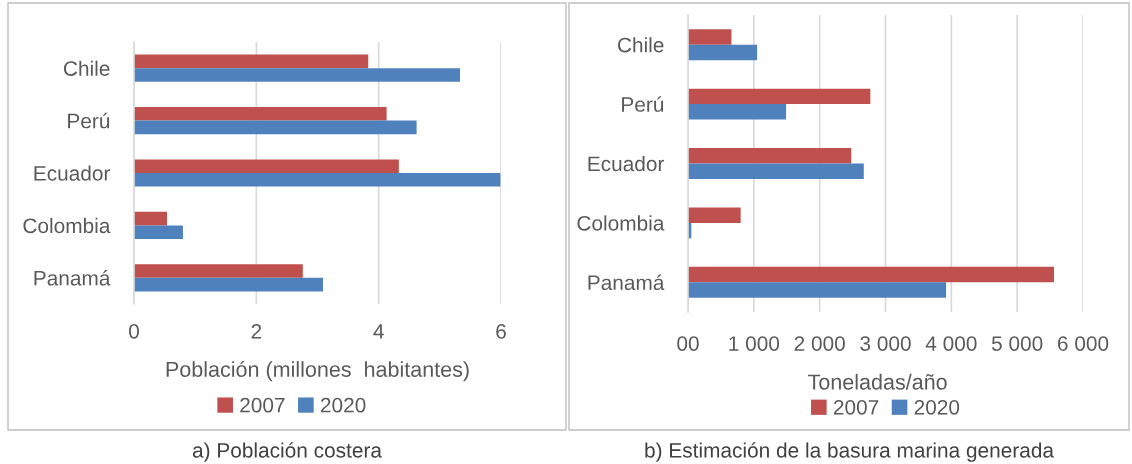  I want to click on x-tick-label: 4, so click(378, 331).